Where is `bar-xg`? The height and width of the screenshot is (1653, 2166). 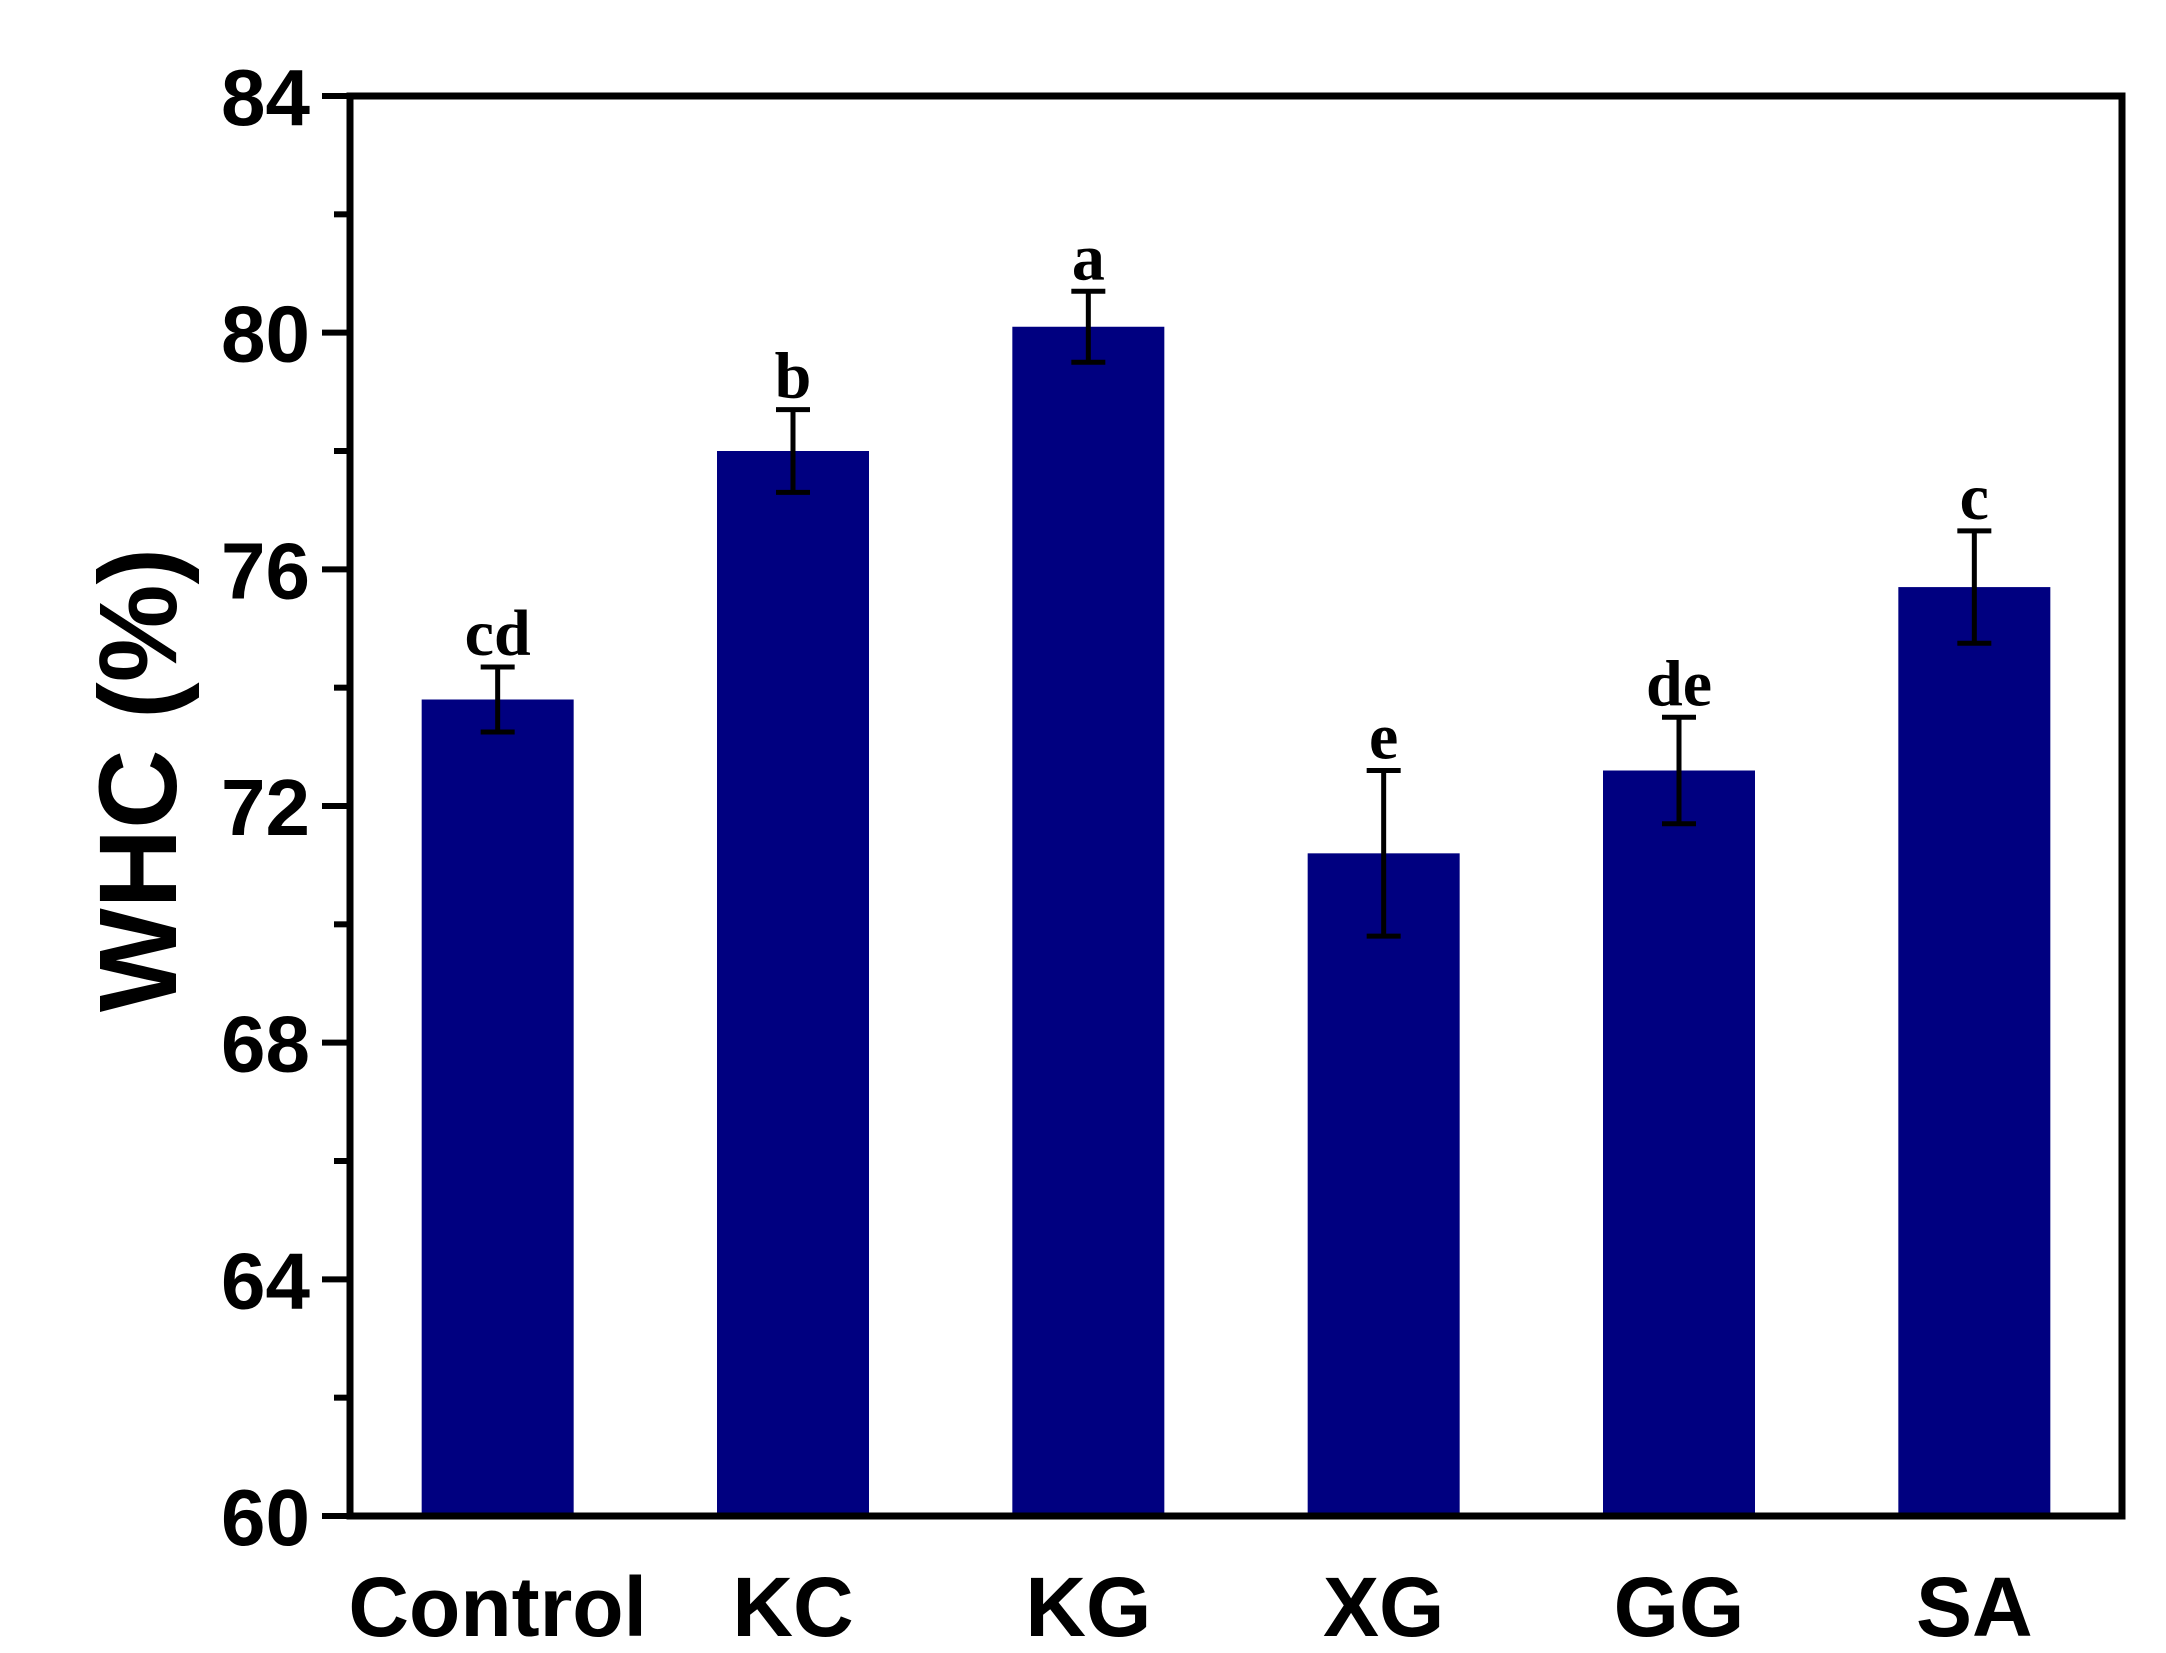 bar-xg is located at coordinates (1383, 1184).